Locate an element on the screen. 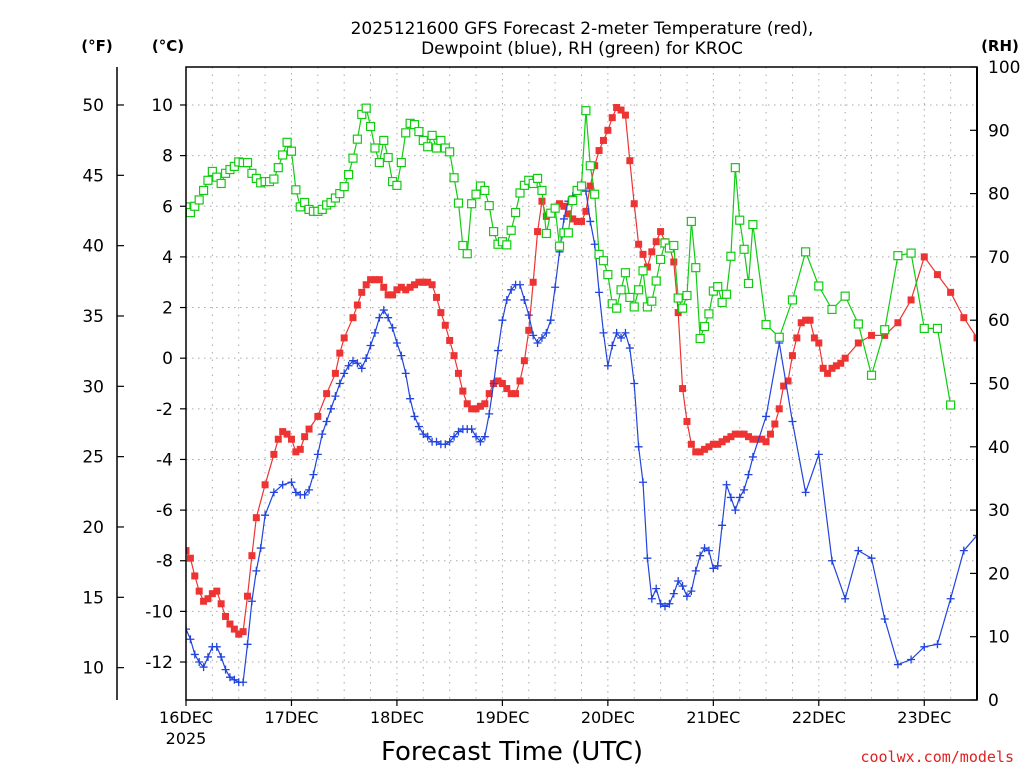 Image resolution: width=1024 pixels, height=768 pixels. x-tick-label: 22DEC is located at coordinates (819, 717).